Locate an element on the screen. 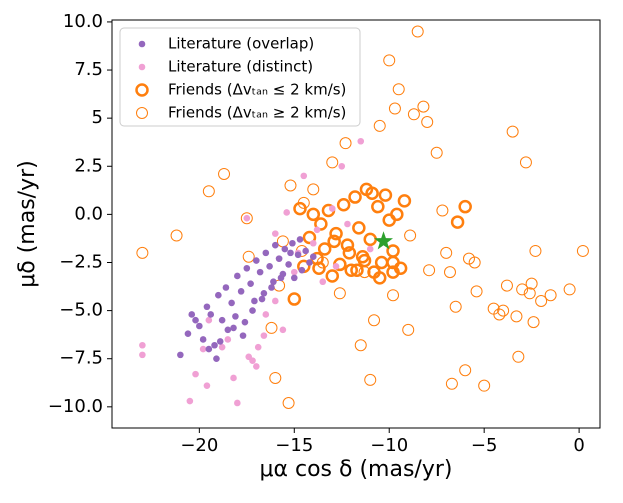 This screenshot has height=503, width=623. y-tick-label: −5.0 is located at coordinates (81, 310).